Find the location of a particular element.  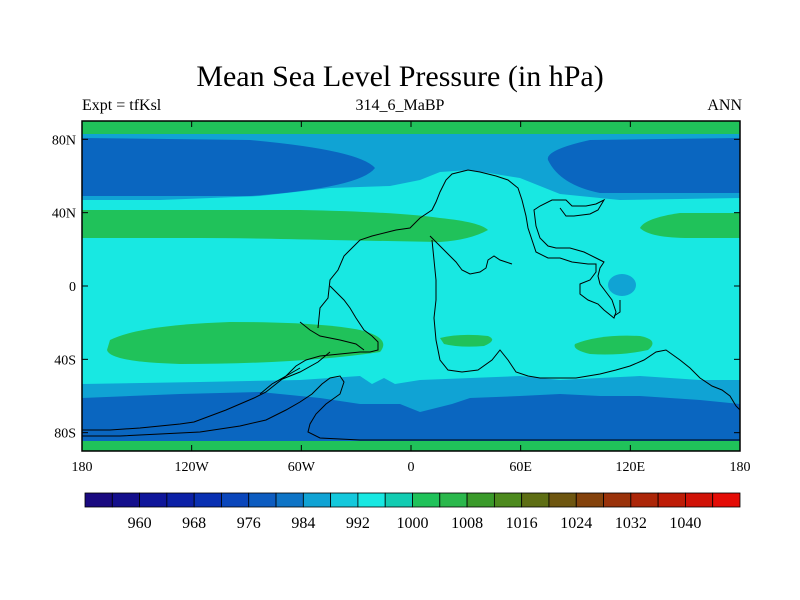

coast-laurasia is located at coordinates (467, 249).